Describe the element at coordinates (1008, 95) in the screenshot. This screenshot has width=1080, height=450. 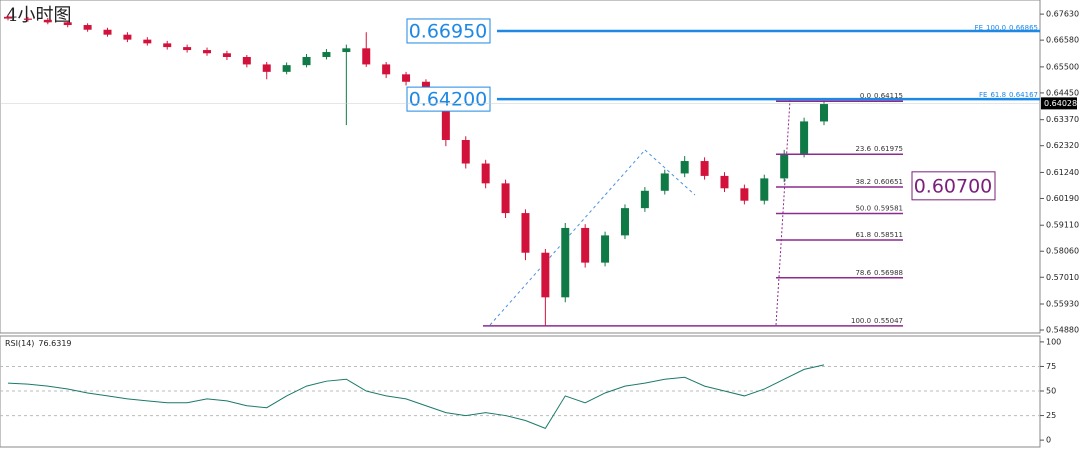
I see `fe-label: FE 61.8 0.64167` at that location.